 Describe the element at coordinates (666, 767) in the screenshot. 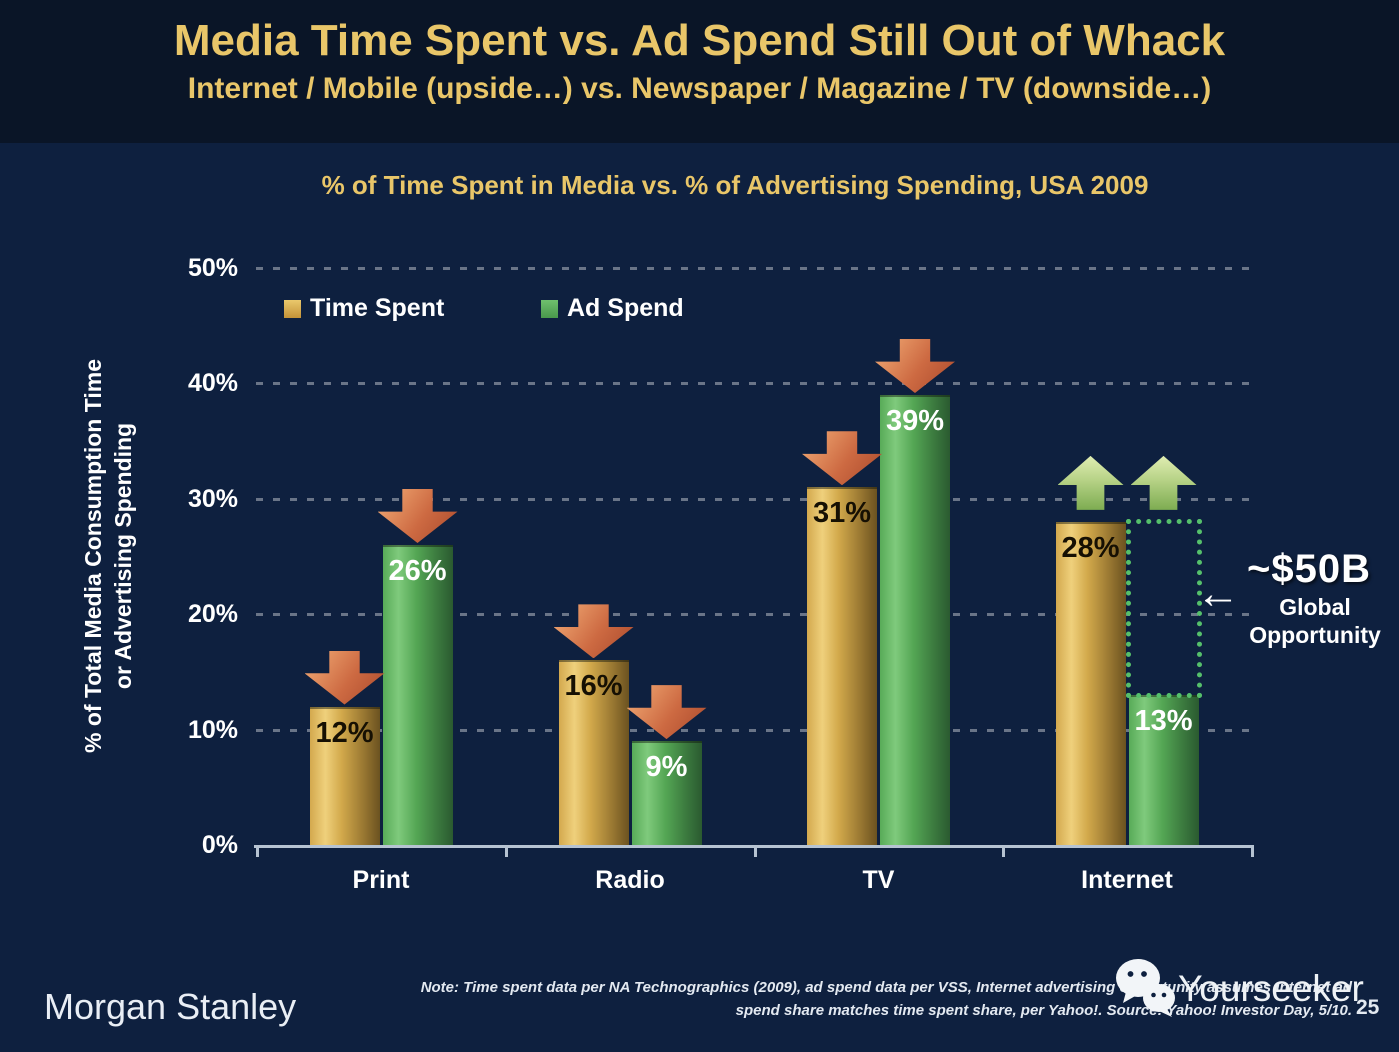

I see `bar-value-label: 9%` at that location.